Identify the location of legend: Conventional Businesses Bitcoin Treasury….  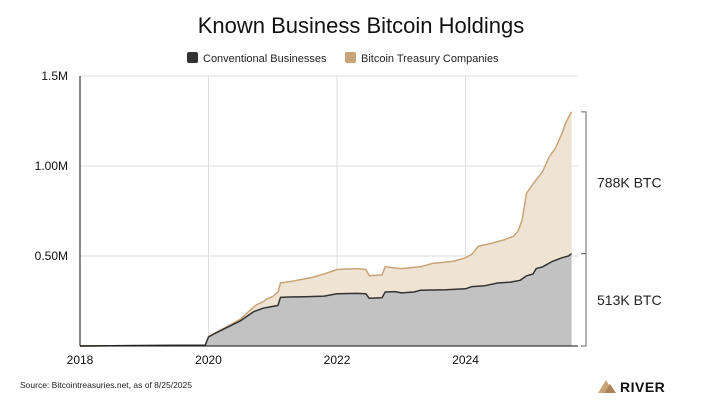
(343, 58).